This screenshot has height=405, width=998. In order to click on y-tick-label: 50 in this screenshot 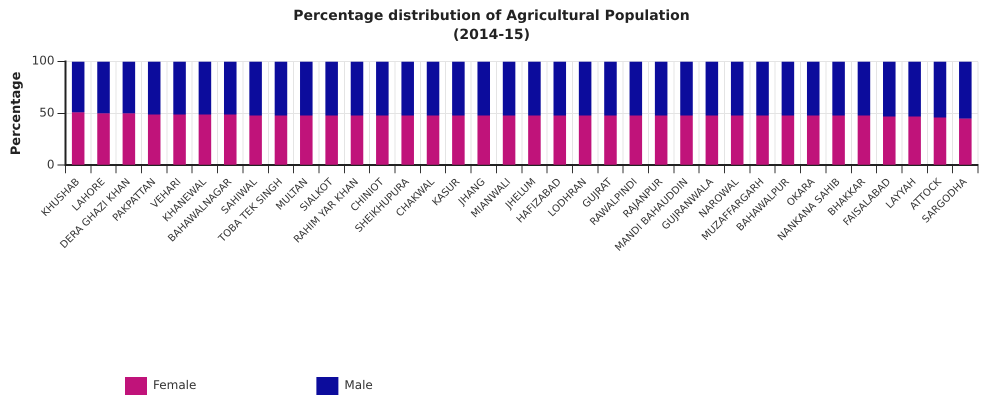, I will do `click(47, 113)`.